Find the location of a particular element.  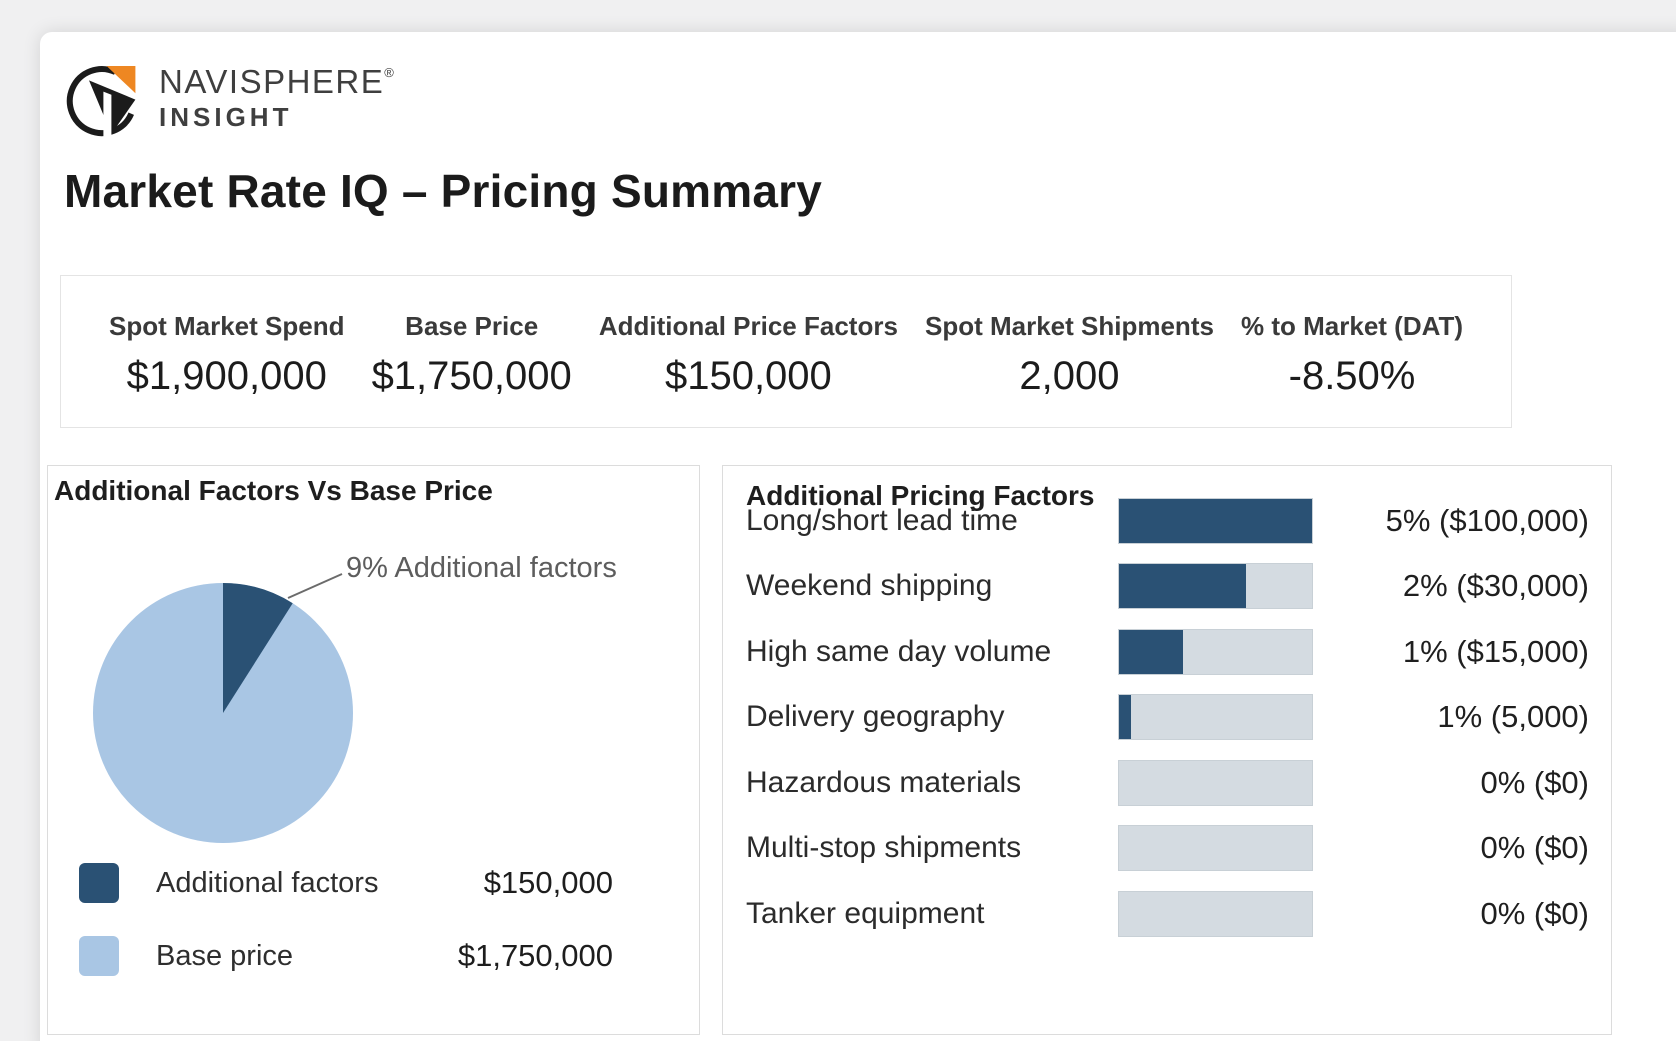

bar-row: Weekend shipping 2% ($30,000) is located at coordinates (1167, 587).